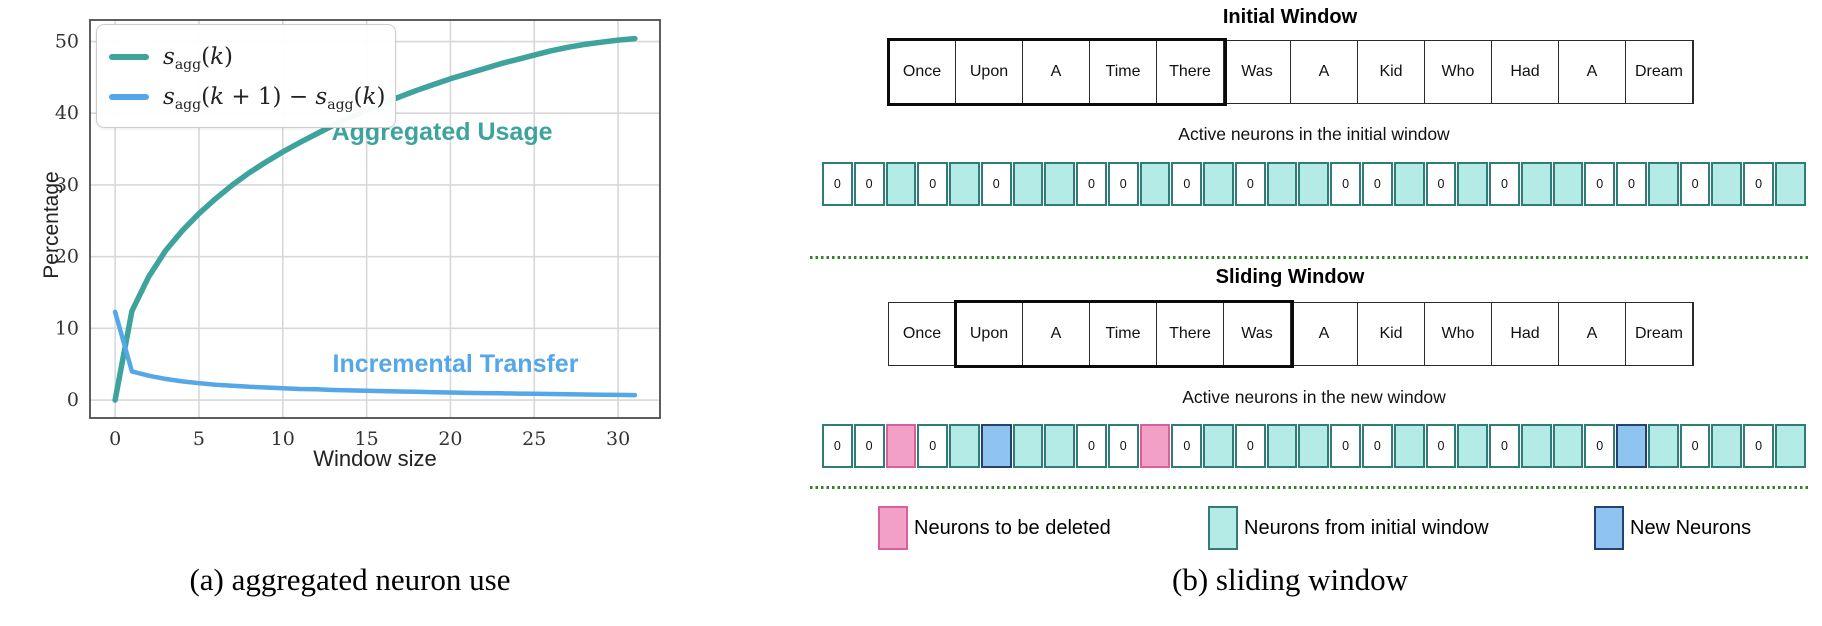  Describe the element at coordinates (1012, 527) in the screenshot. I see `legend-label: Neurons to be deleted` at that location.